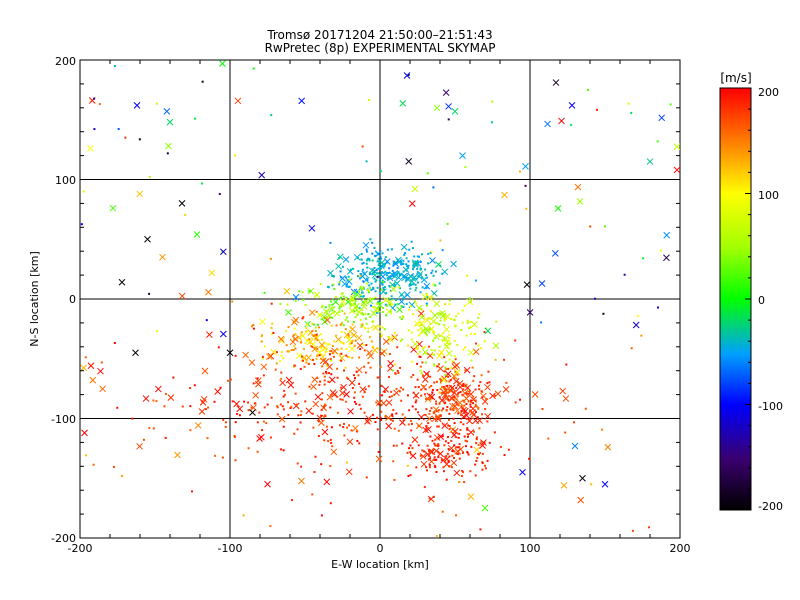 This screenshot has height=600, width=800. What do you see at coordinates (230, 548) in the screenshot?
I see `x-tick-label: -100` at bounding box center [230, 548].